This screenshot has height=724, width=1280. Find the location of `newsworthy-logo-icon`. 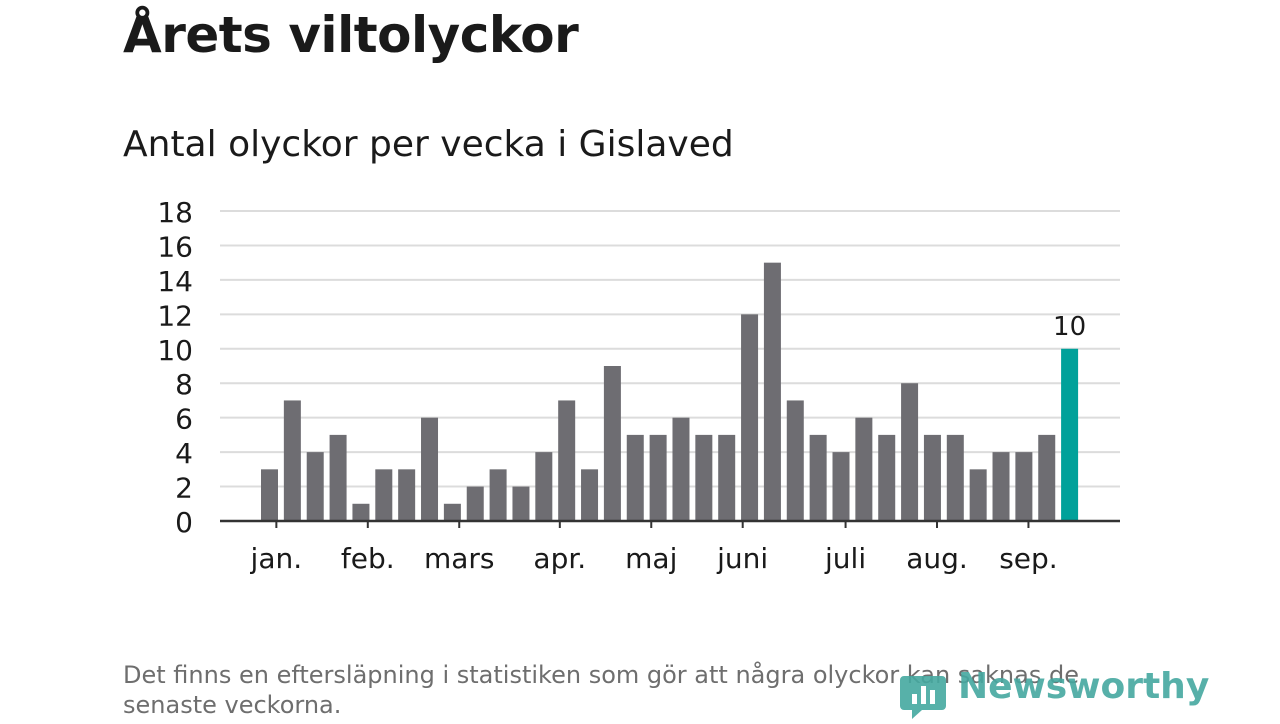

newsworthy-logo-icon is located at coordinates (923, 697).